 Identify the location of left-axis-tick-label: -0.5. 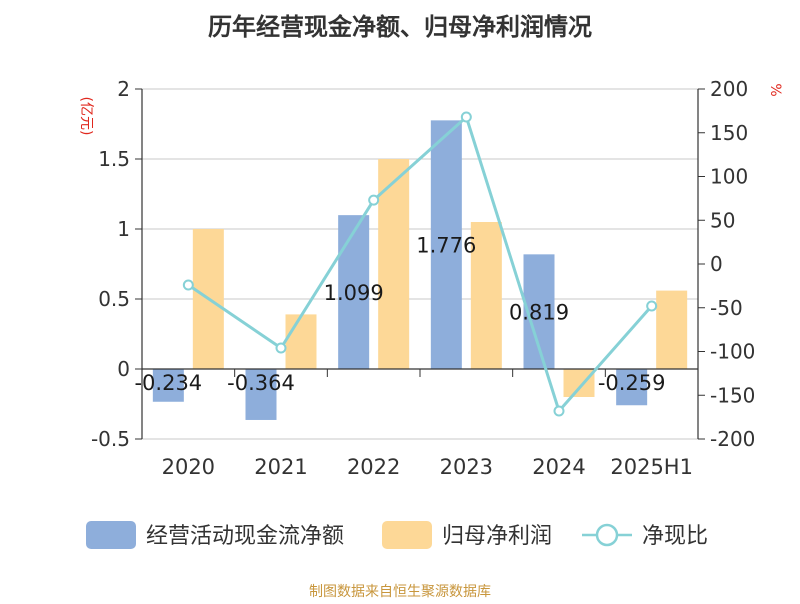
(110, 439).